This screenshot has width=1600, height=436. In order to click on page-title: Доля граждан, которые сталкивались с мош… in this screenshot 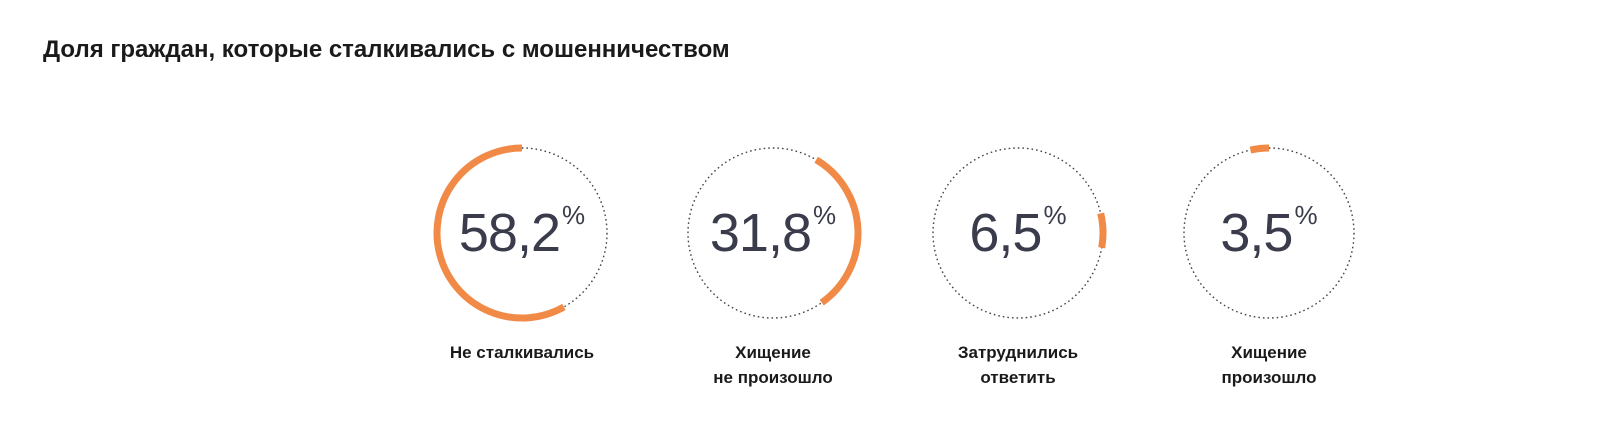, I will do `click(386, 49)`.